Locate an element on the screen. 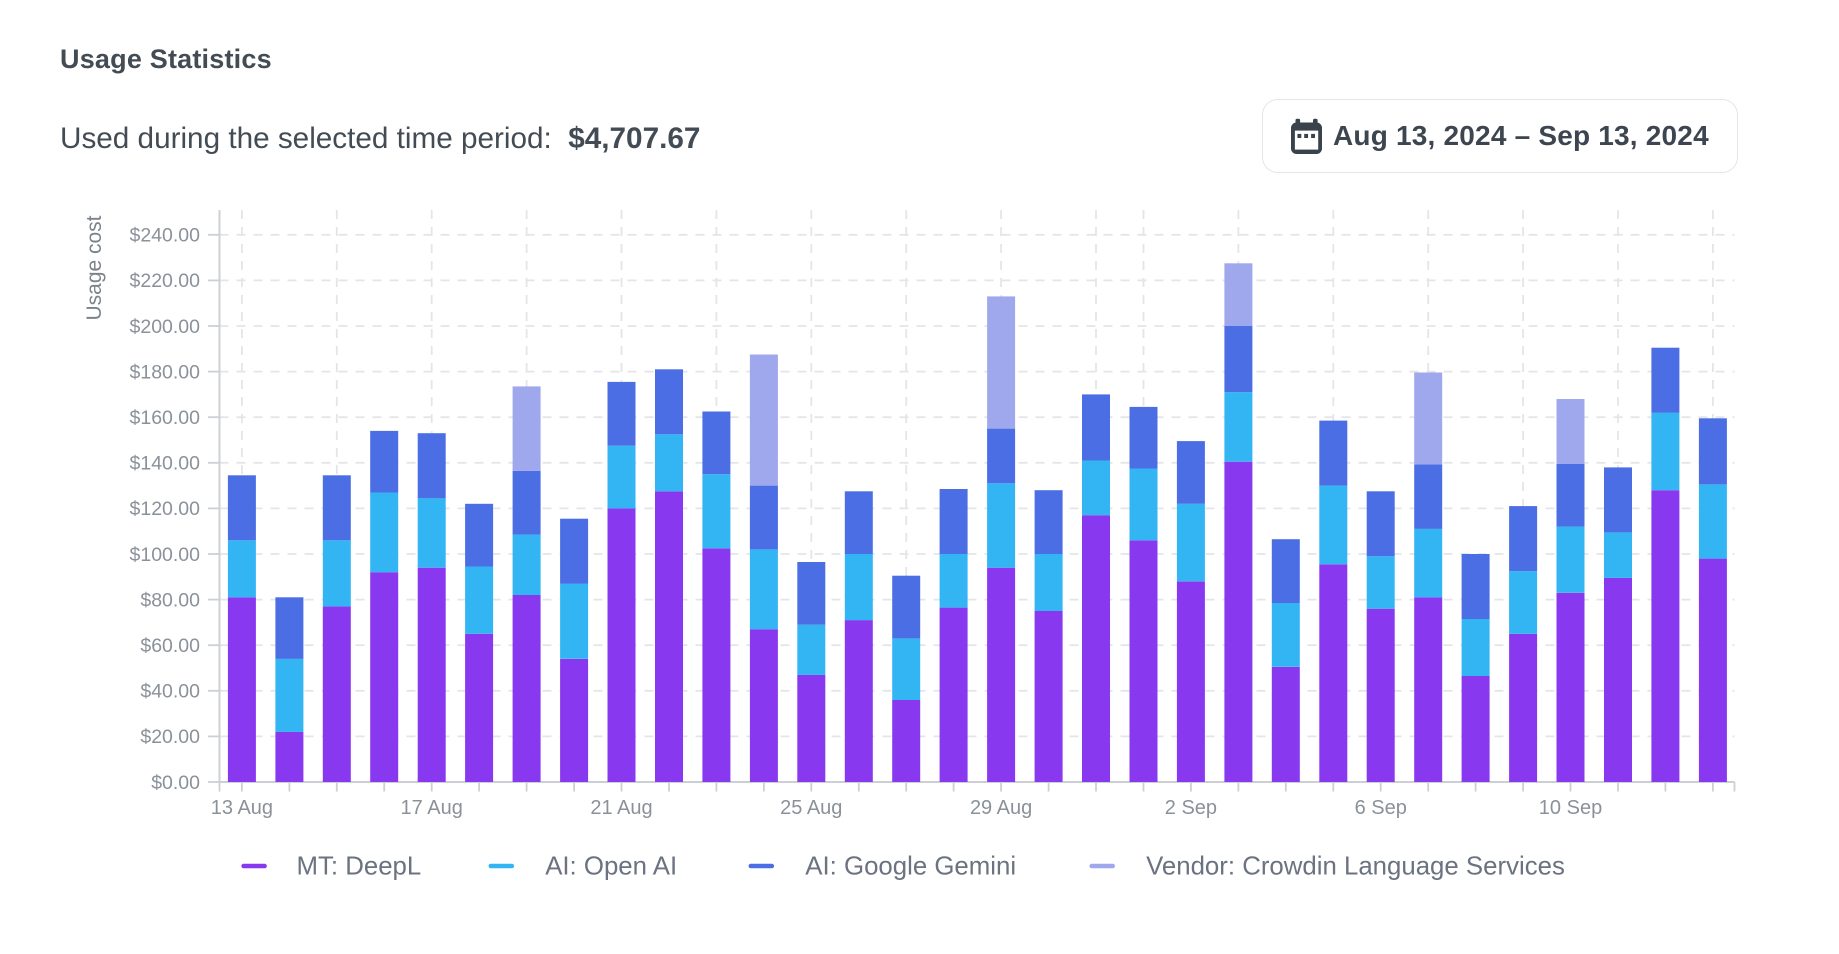 The width and height of the screenshot is (1839, 954). svg-text: 21 Aug is located at coordinates (621, 808).